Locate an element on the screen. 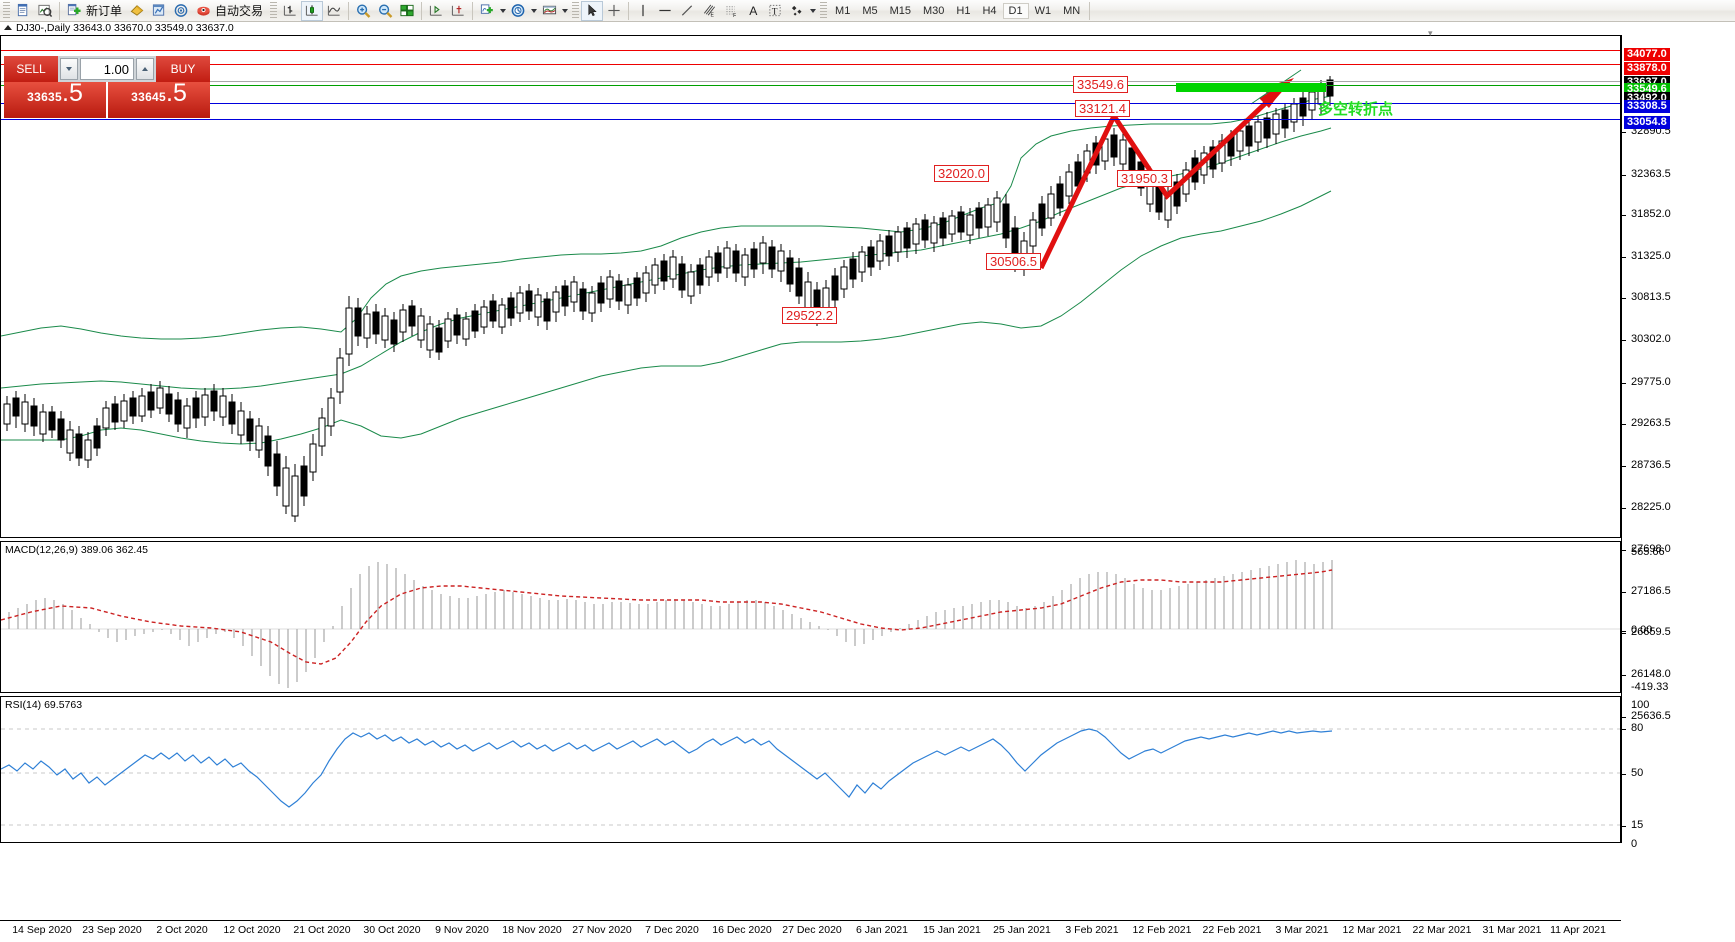 The image size is (1735, 942). crosshair-icon is located at coordinates (614, 11).